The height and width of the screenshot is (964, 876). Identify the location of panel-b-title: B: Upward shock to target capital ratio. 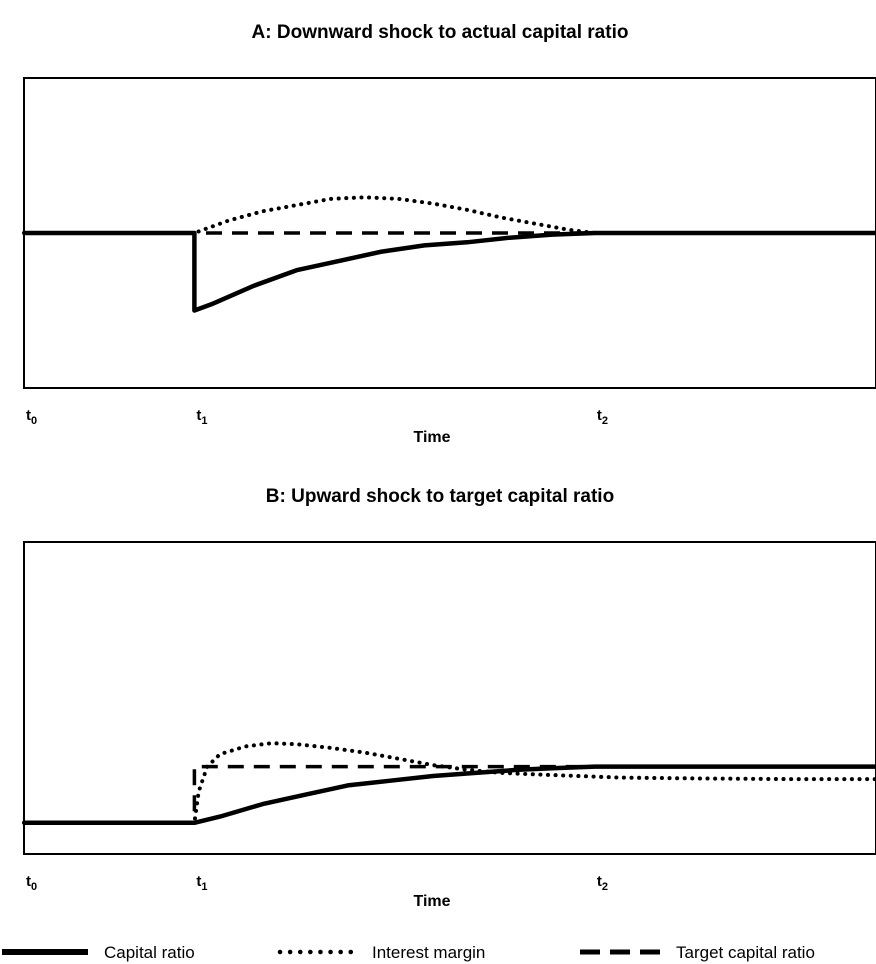
(440, 496).